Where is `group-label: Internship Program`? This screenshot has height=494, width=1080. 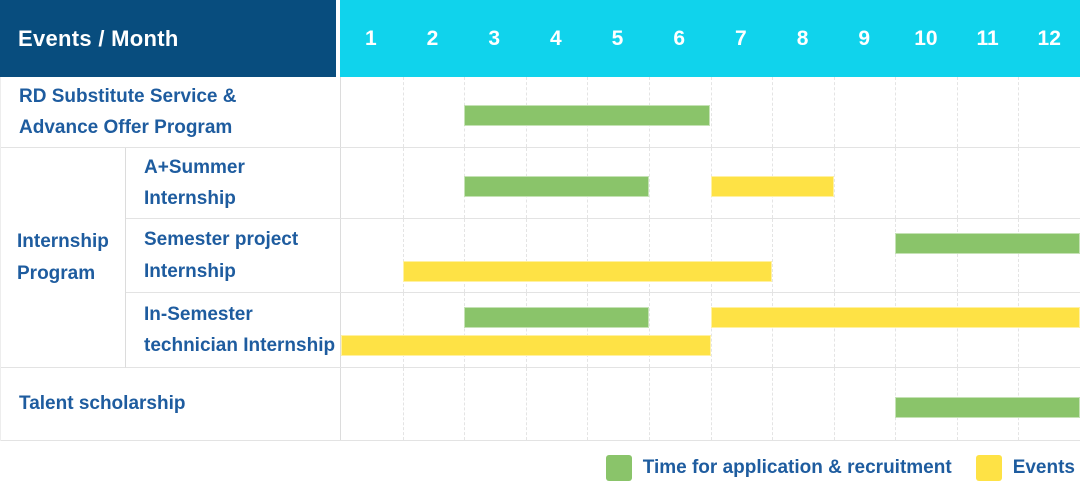 group-label: Internship Program is located at coordinates (63, 258).